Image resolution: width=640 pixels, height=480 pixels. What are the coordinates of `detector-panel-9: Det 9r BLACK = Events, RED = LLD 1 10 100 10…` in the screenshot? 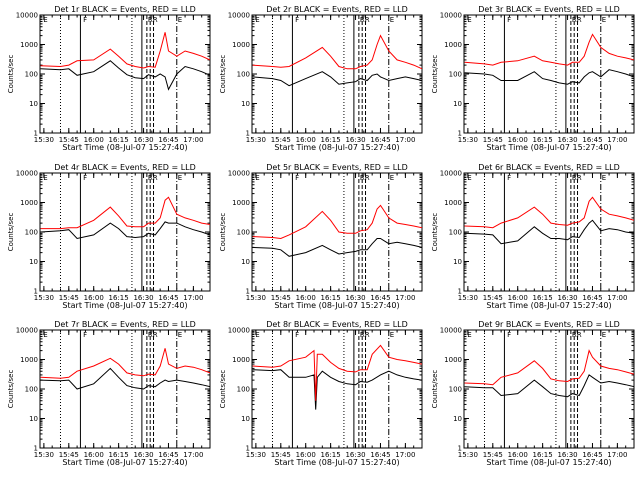 It's located at (533, 393).